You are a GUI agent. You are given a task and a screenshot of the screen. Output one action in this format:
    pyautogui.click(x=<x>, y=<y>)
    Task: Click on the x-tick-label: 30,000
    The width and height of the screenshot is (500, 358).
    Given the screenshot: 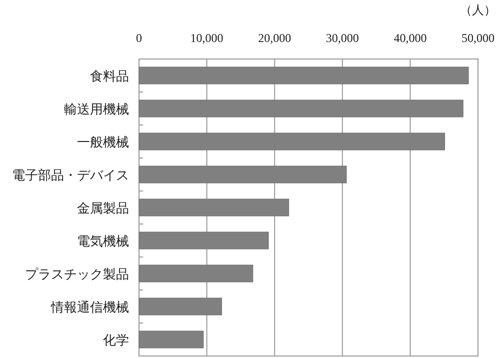 What is the action you would take?
    pyautogui.click(x=342, y=38)
    